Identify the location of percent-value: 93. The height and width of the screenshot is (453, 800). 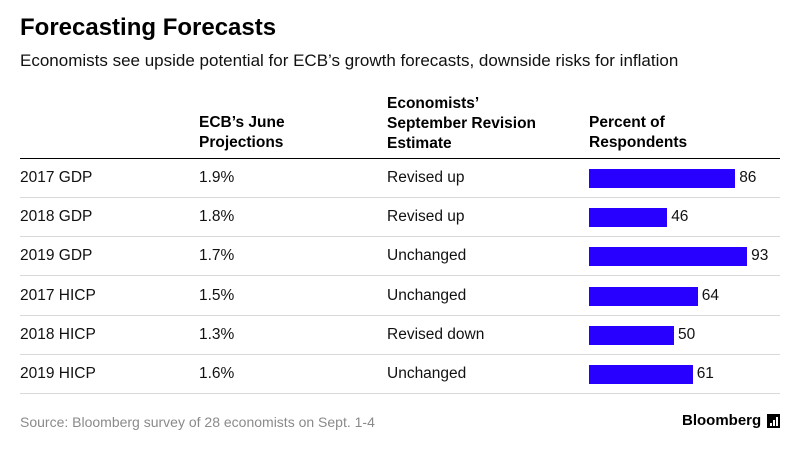
(760, 256).